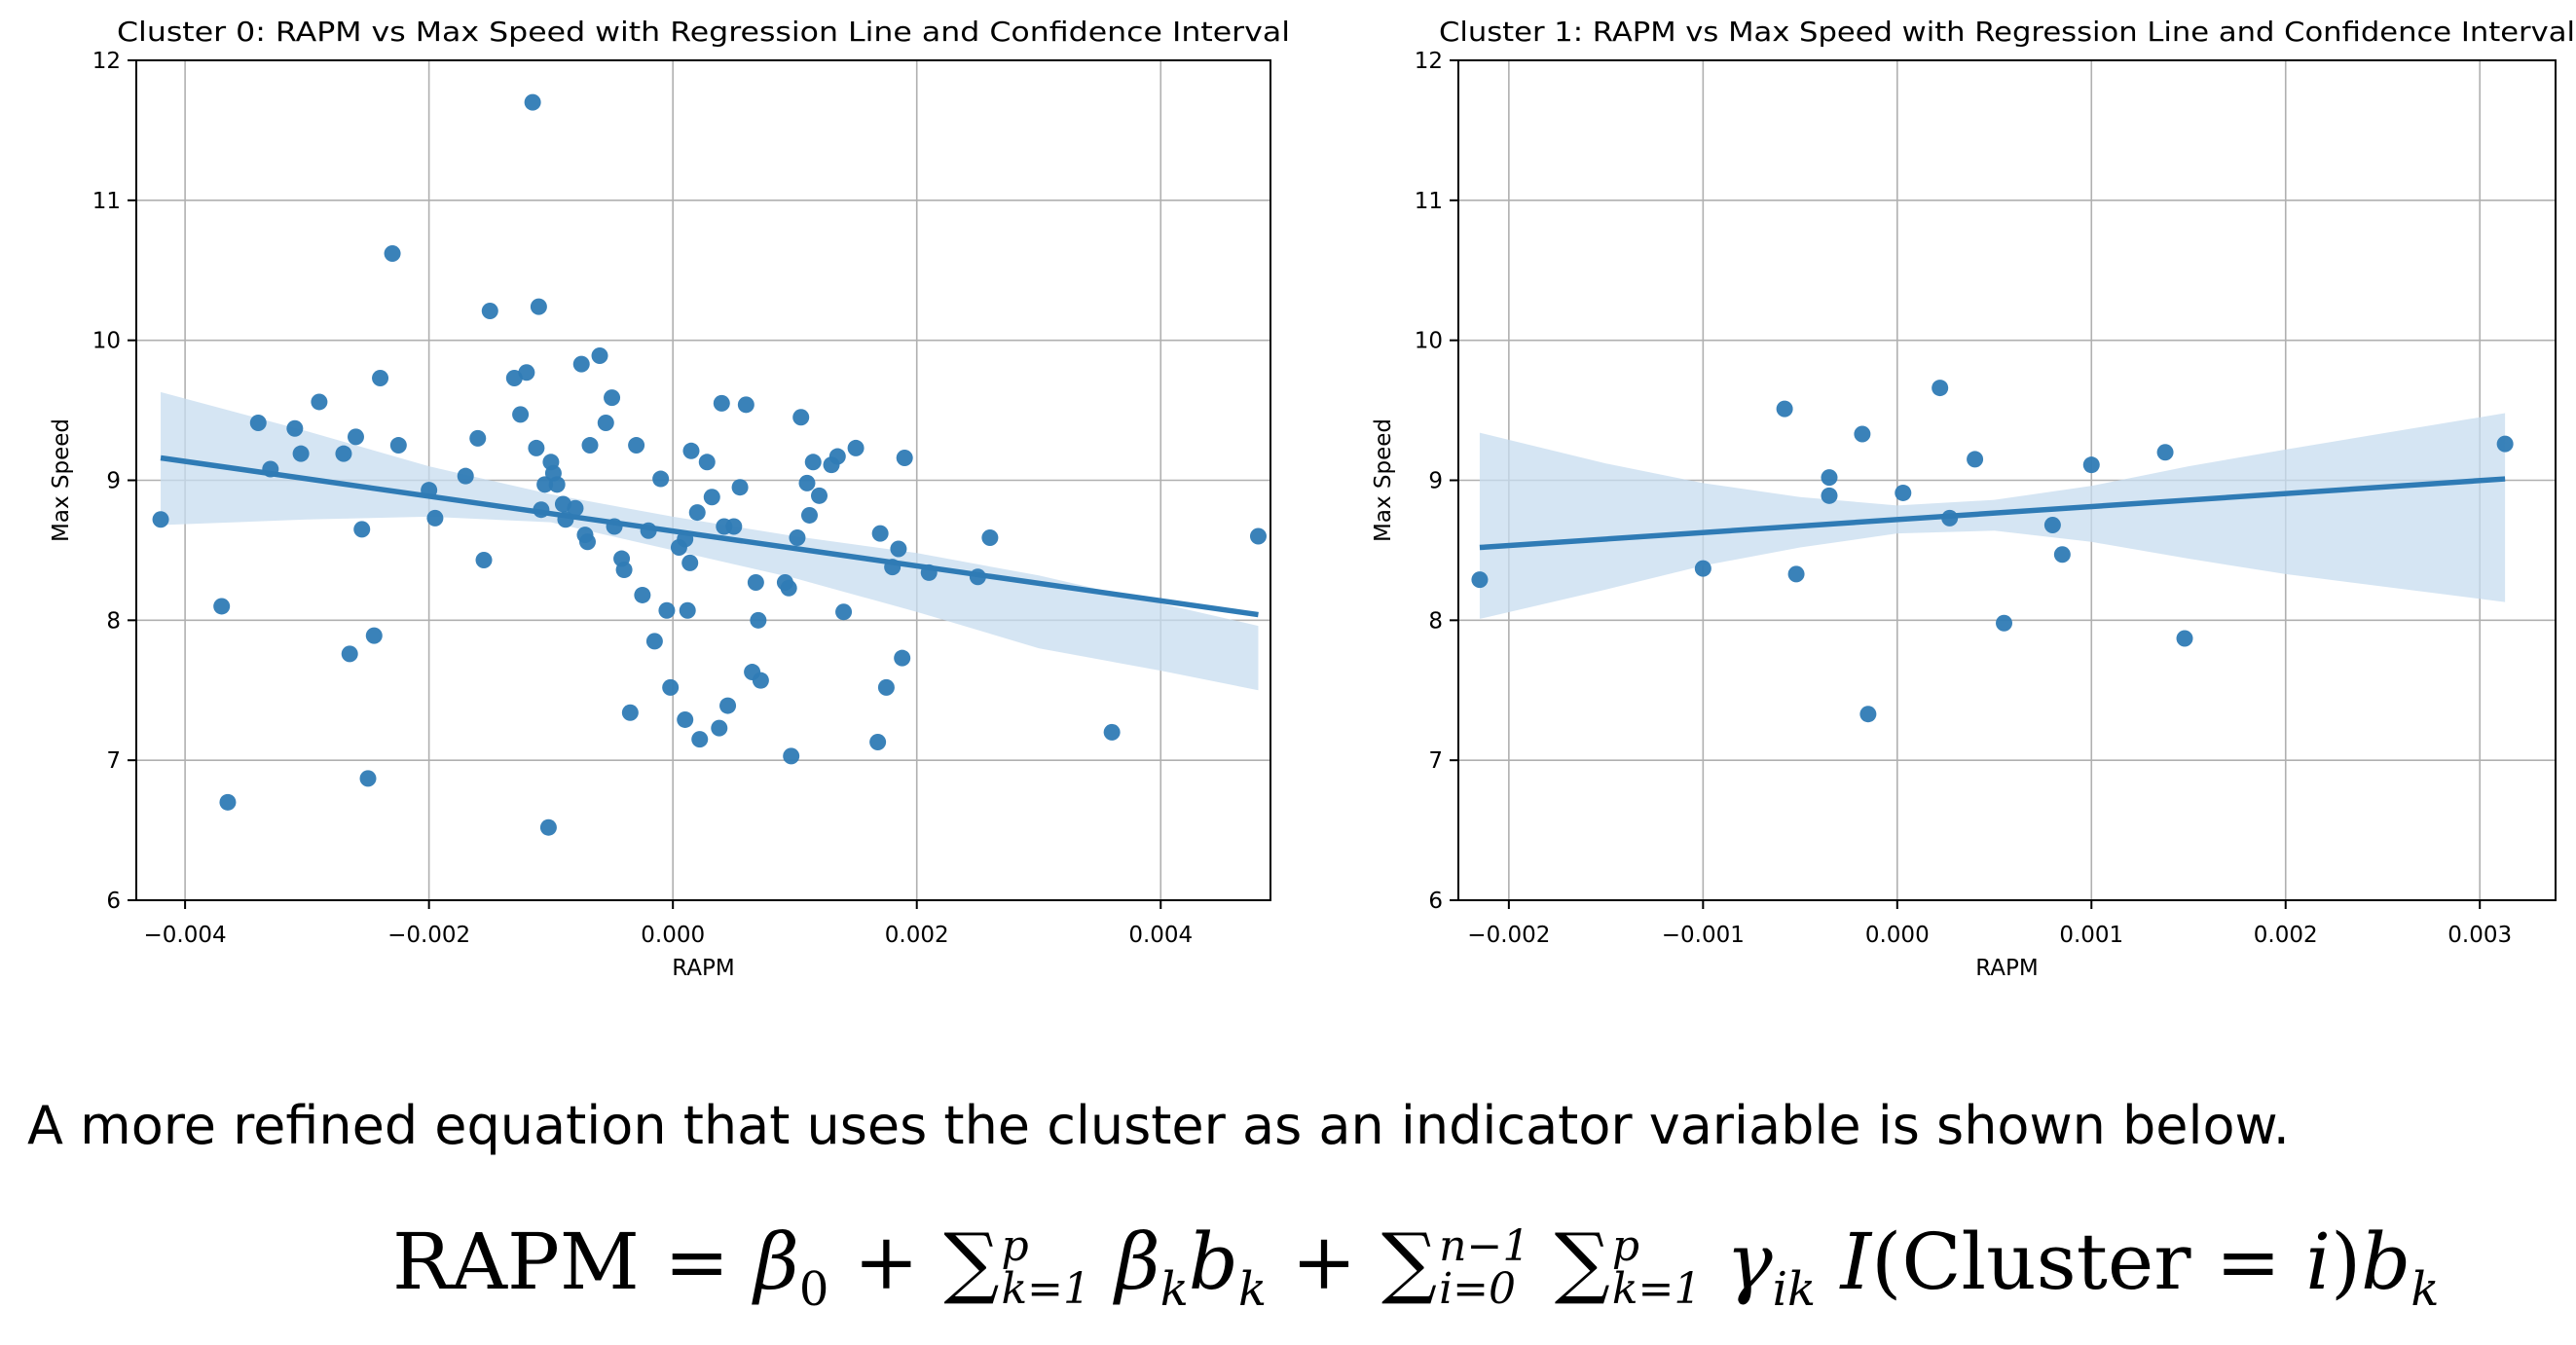 The height and width of the screenshot is (1345, 2576). I want to click on x-tick-label: 0.000, so click(673, 935).